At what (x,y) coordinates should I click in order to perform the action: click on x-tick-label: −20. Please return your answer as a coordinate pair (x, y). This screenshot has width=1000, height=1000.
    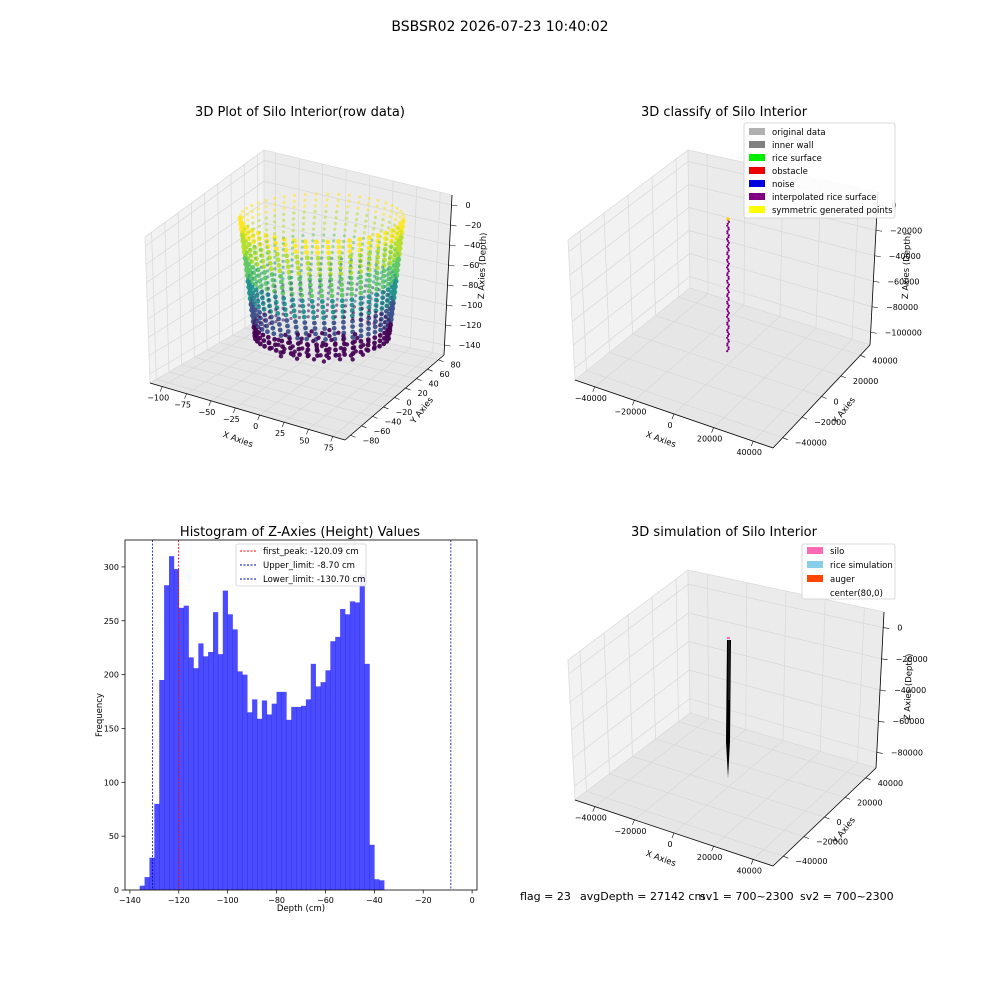
    Looking at the image, I should click on (423, 900).